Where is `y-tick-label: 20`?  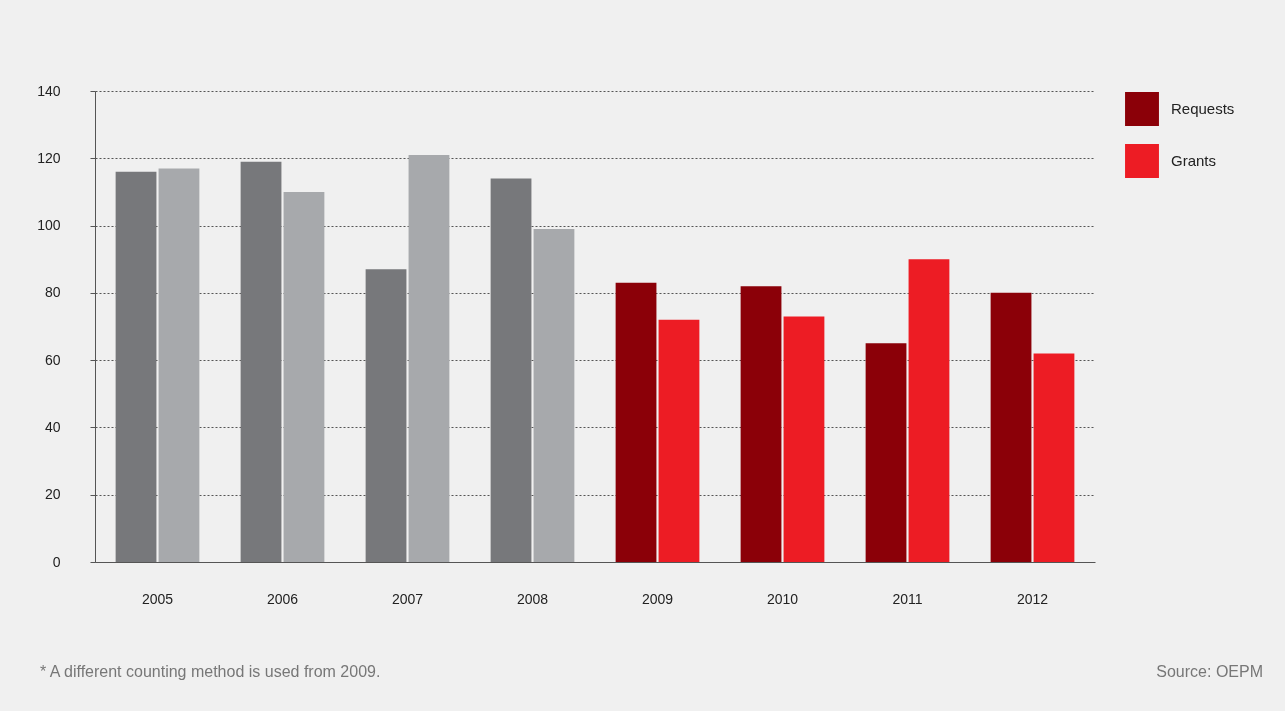 y-tick-label: 20 is located at coordinates (52, 494).